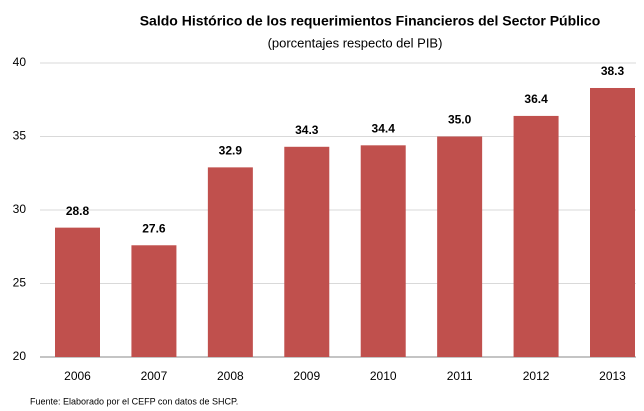  Describe the element at coordinates (154, 228) in the screenshot. I see `data-label: 27.6` at that location.